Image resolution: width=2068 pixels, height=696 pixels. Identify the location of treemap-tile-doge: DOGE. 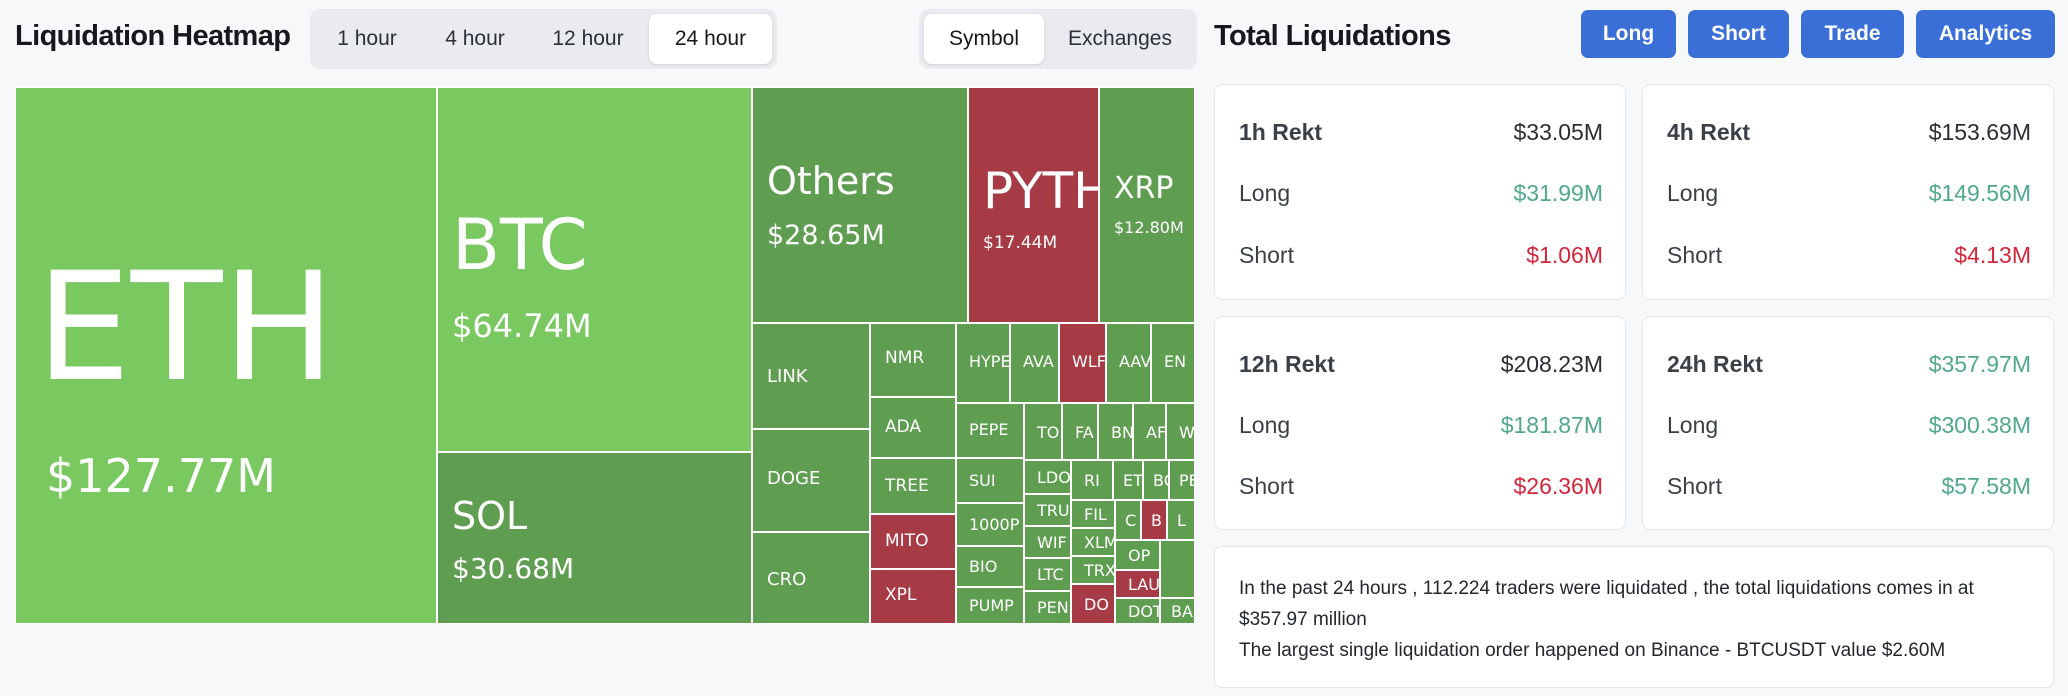
(811, 480).